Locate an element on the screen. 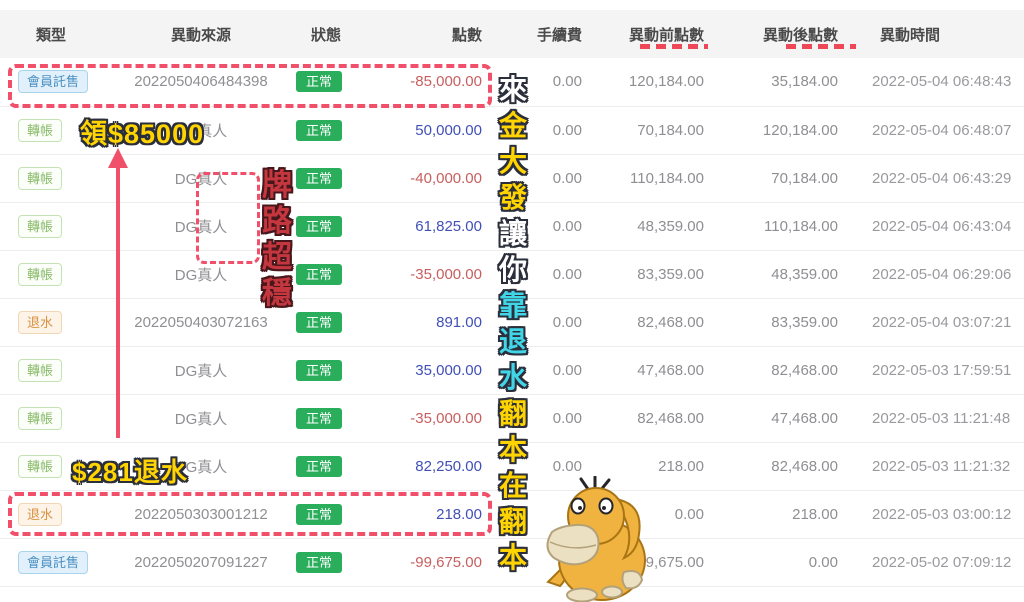  vertical-main-char: 讓 is located at coordinates (512, 233).